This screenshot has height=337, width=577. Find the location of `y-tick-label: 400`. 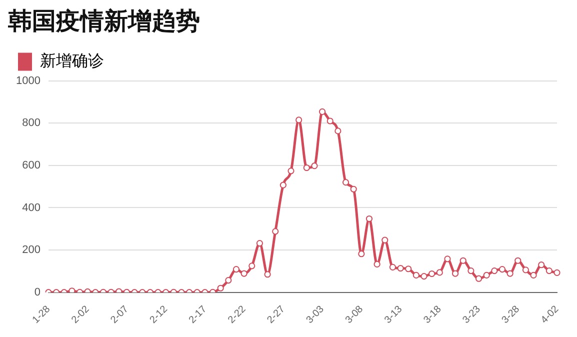

y-tick-label: 400 is located at coordinates (31, 208).